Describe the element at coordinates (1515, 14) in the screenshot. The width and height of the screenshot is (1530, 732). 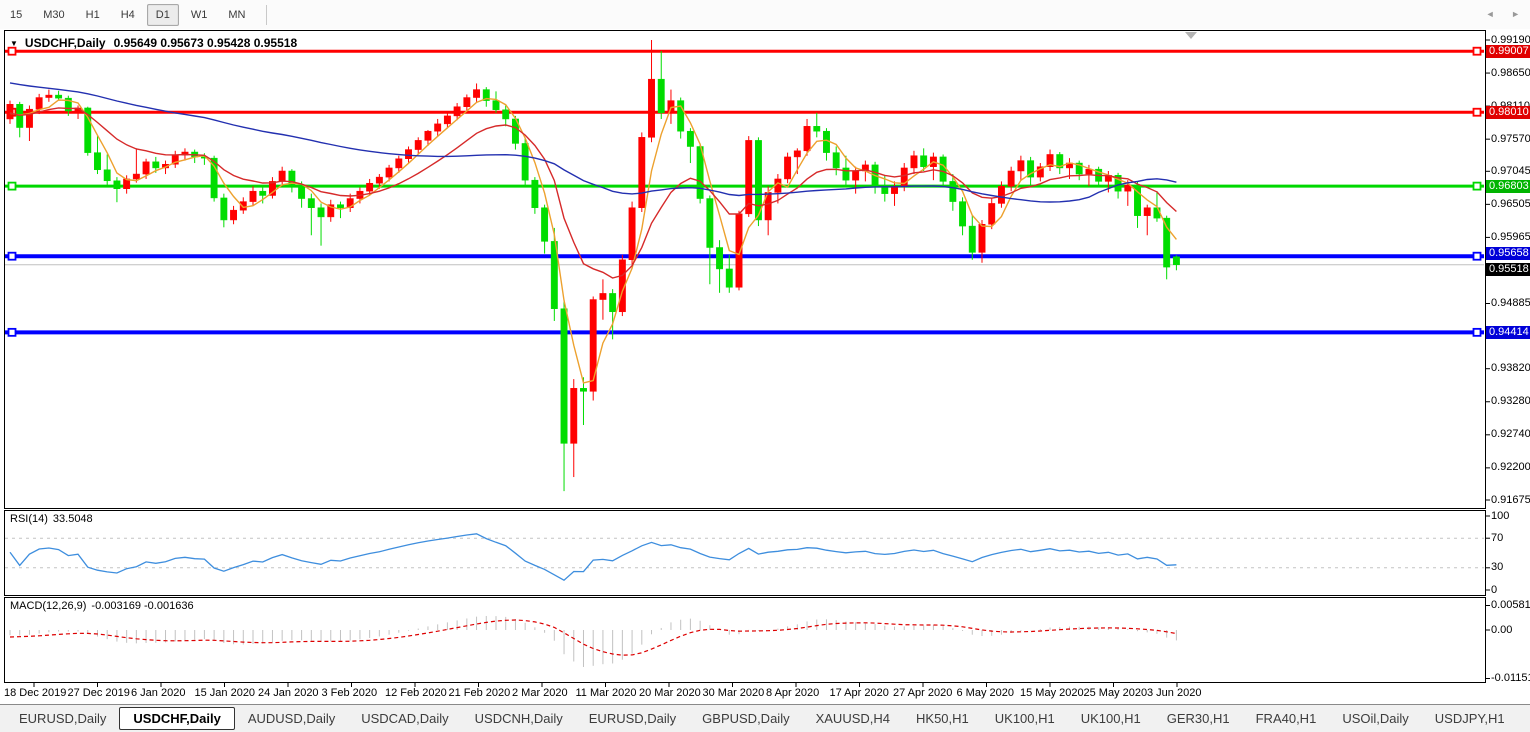
I see `tab-scroll-right-icon: ►` at that location.